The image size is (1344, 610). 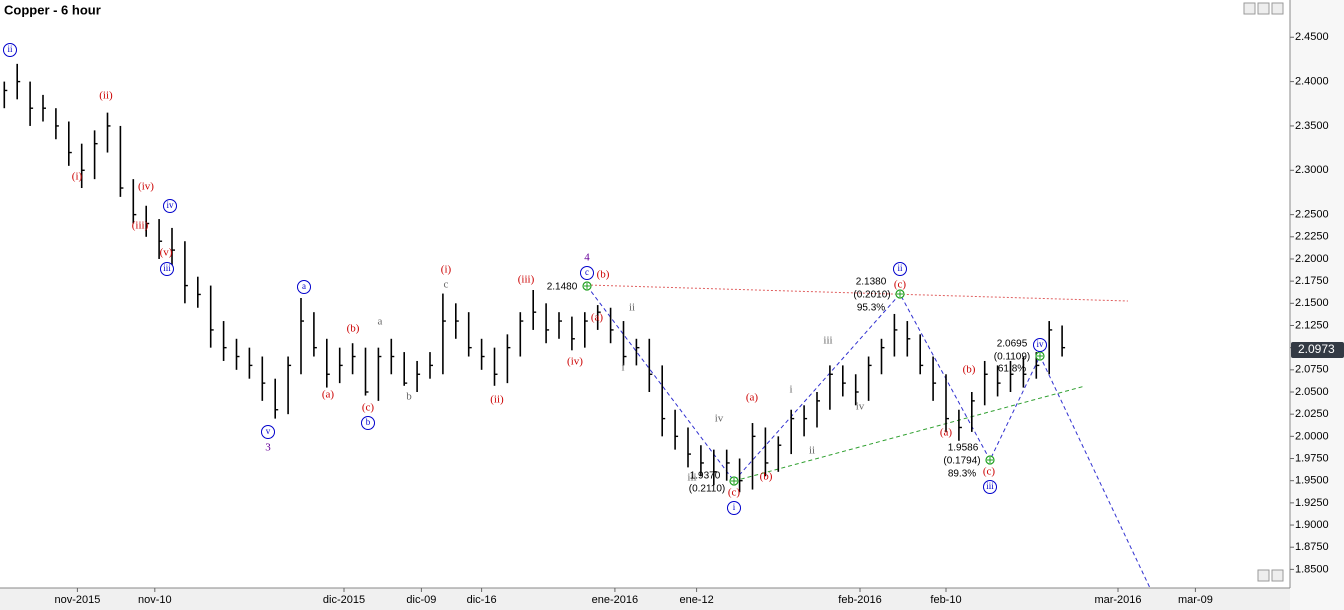 I want to click on trend-line, so click(x=909, y=433).